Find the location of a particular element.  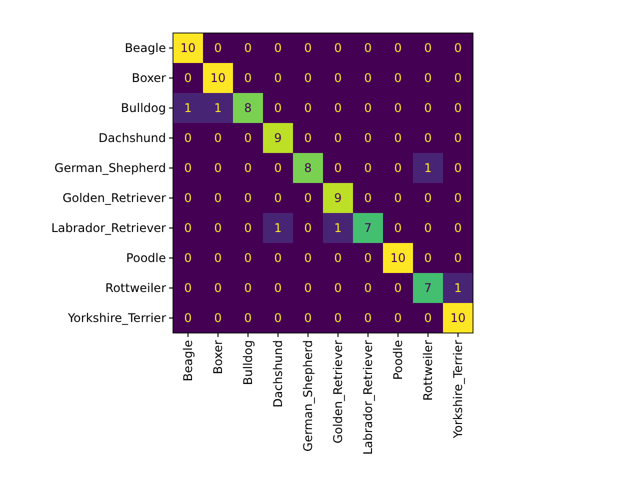

y-tick-label: Boxer is located at coordinates (149, 78).